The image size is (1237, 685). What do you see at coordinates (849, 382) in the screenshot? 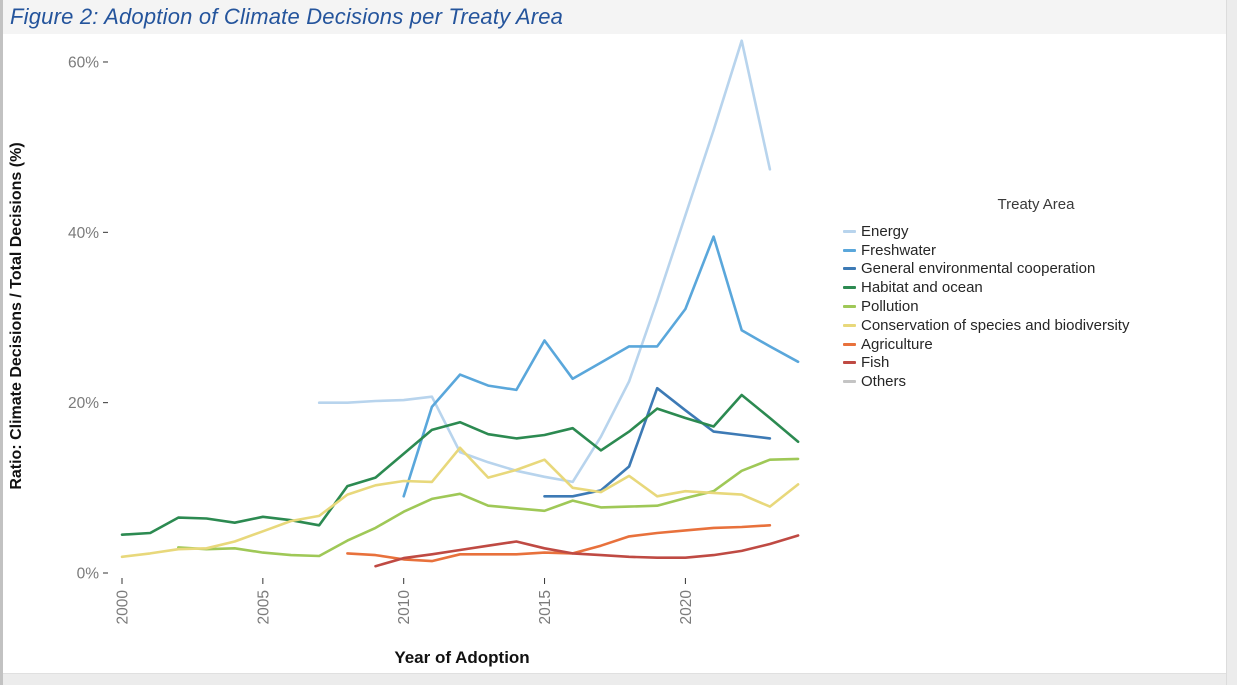
I see `legend-swatch-others` at bounding box center [849, 382].